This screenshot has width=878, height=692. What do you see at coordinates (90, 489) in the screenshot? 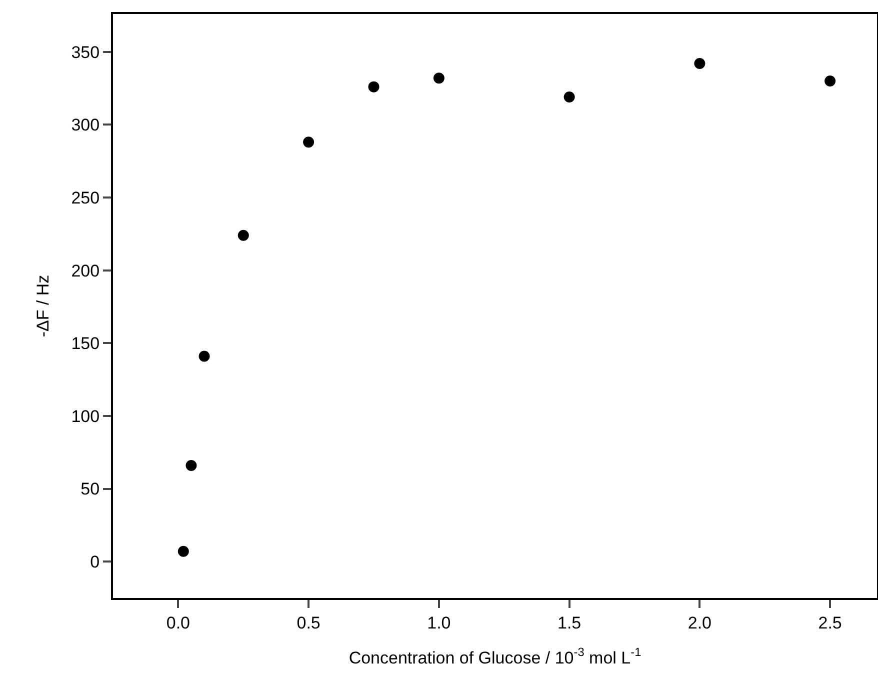
I see `y-tick-label: 50` at bounding box center [90, 489].